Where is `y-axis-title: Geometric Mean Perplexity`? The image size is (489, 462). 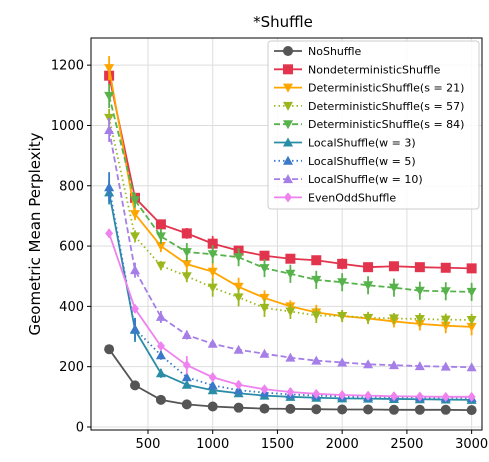 y-axis-title: Geometric Mean Perplexity is located at coordinates (35, 233).